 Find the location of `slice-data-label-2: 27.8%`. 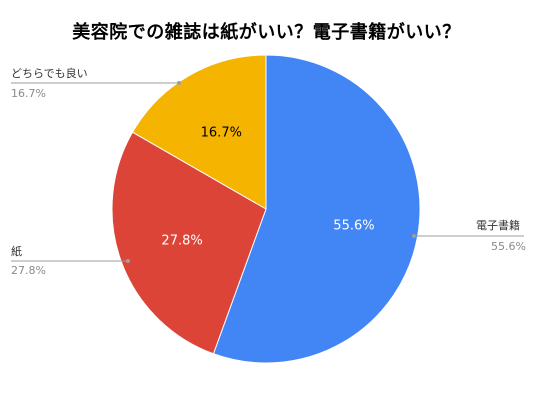

slice-data-label-2: 27.8% is located at coordinates (181, 241).